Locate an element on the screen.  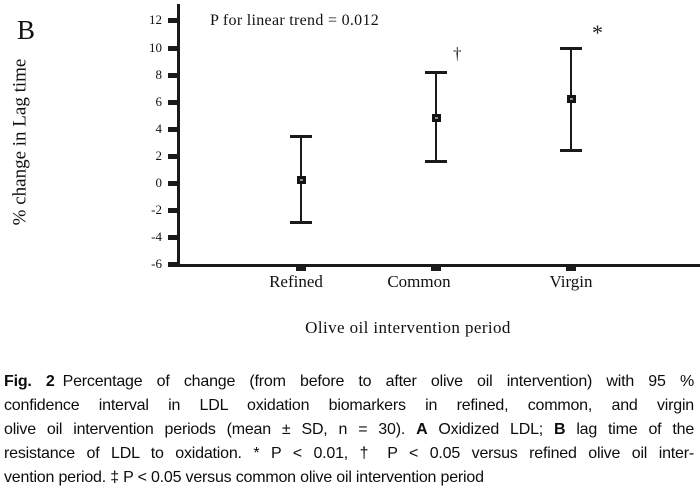
y-tick-label: -4 is located at coordinates (156, 236).